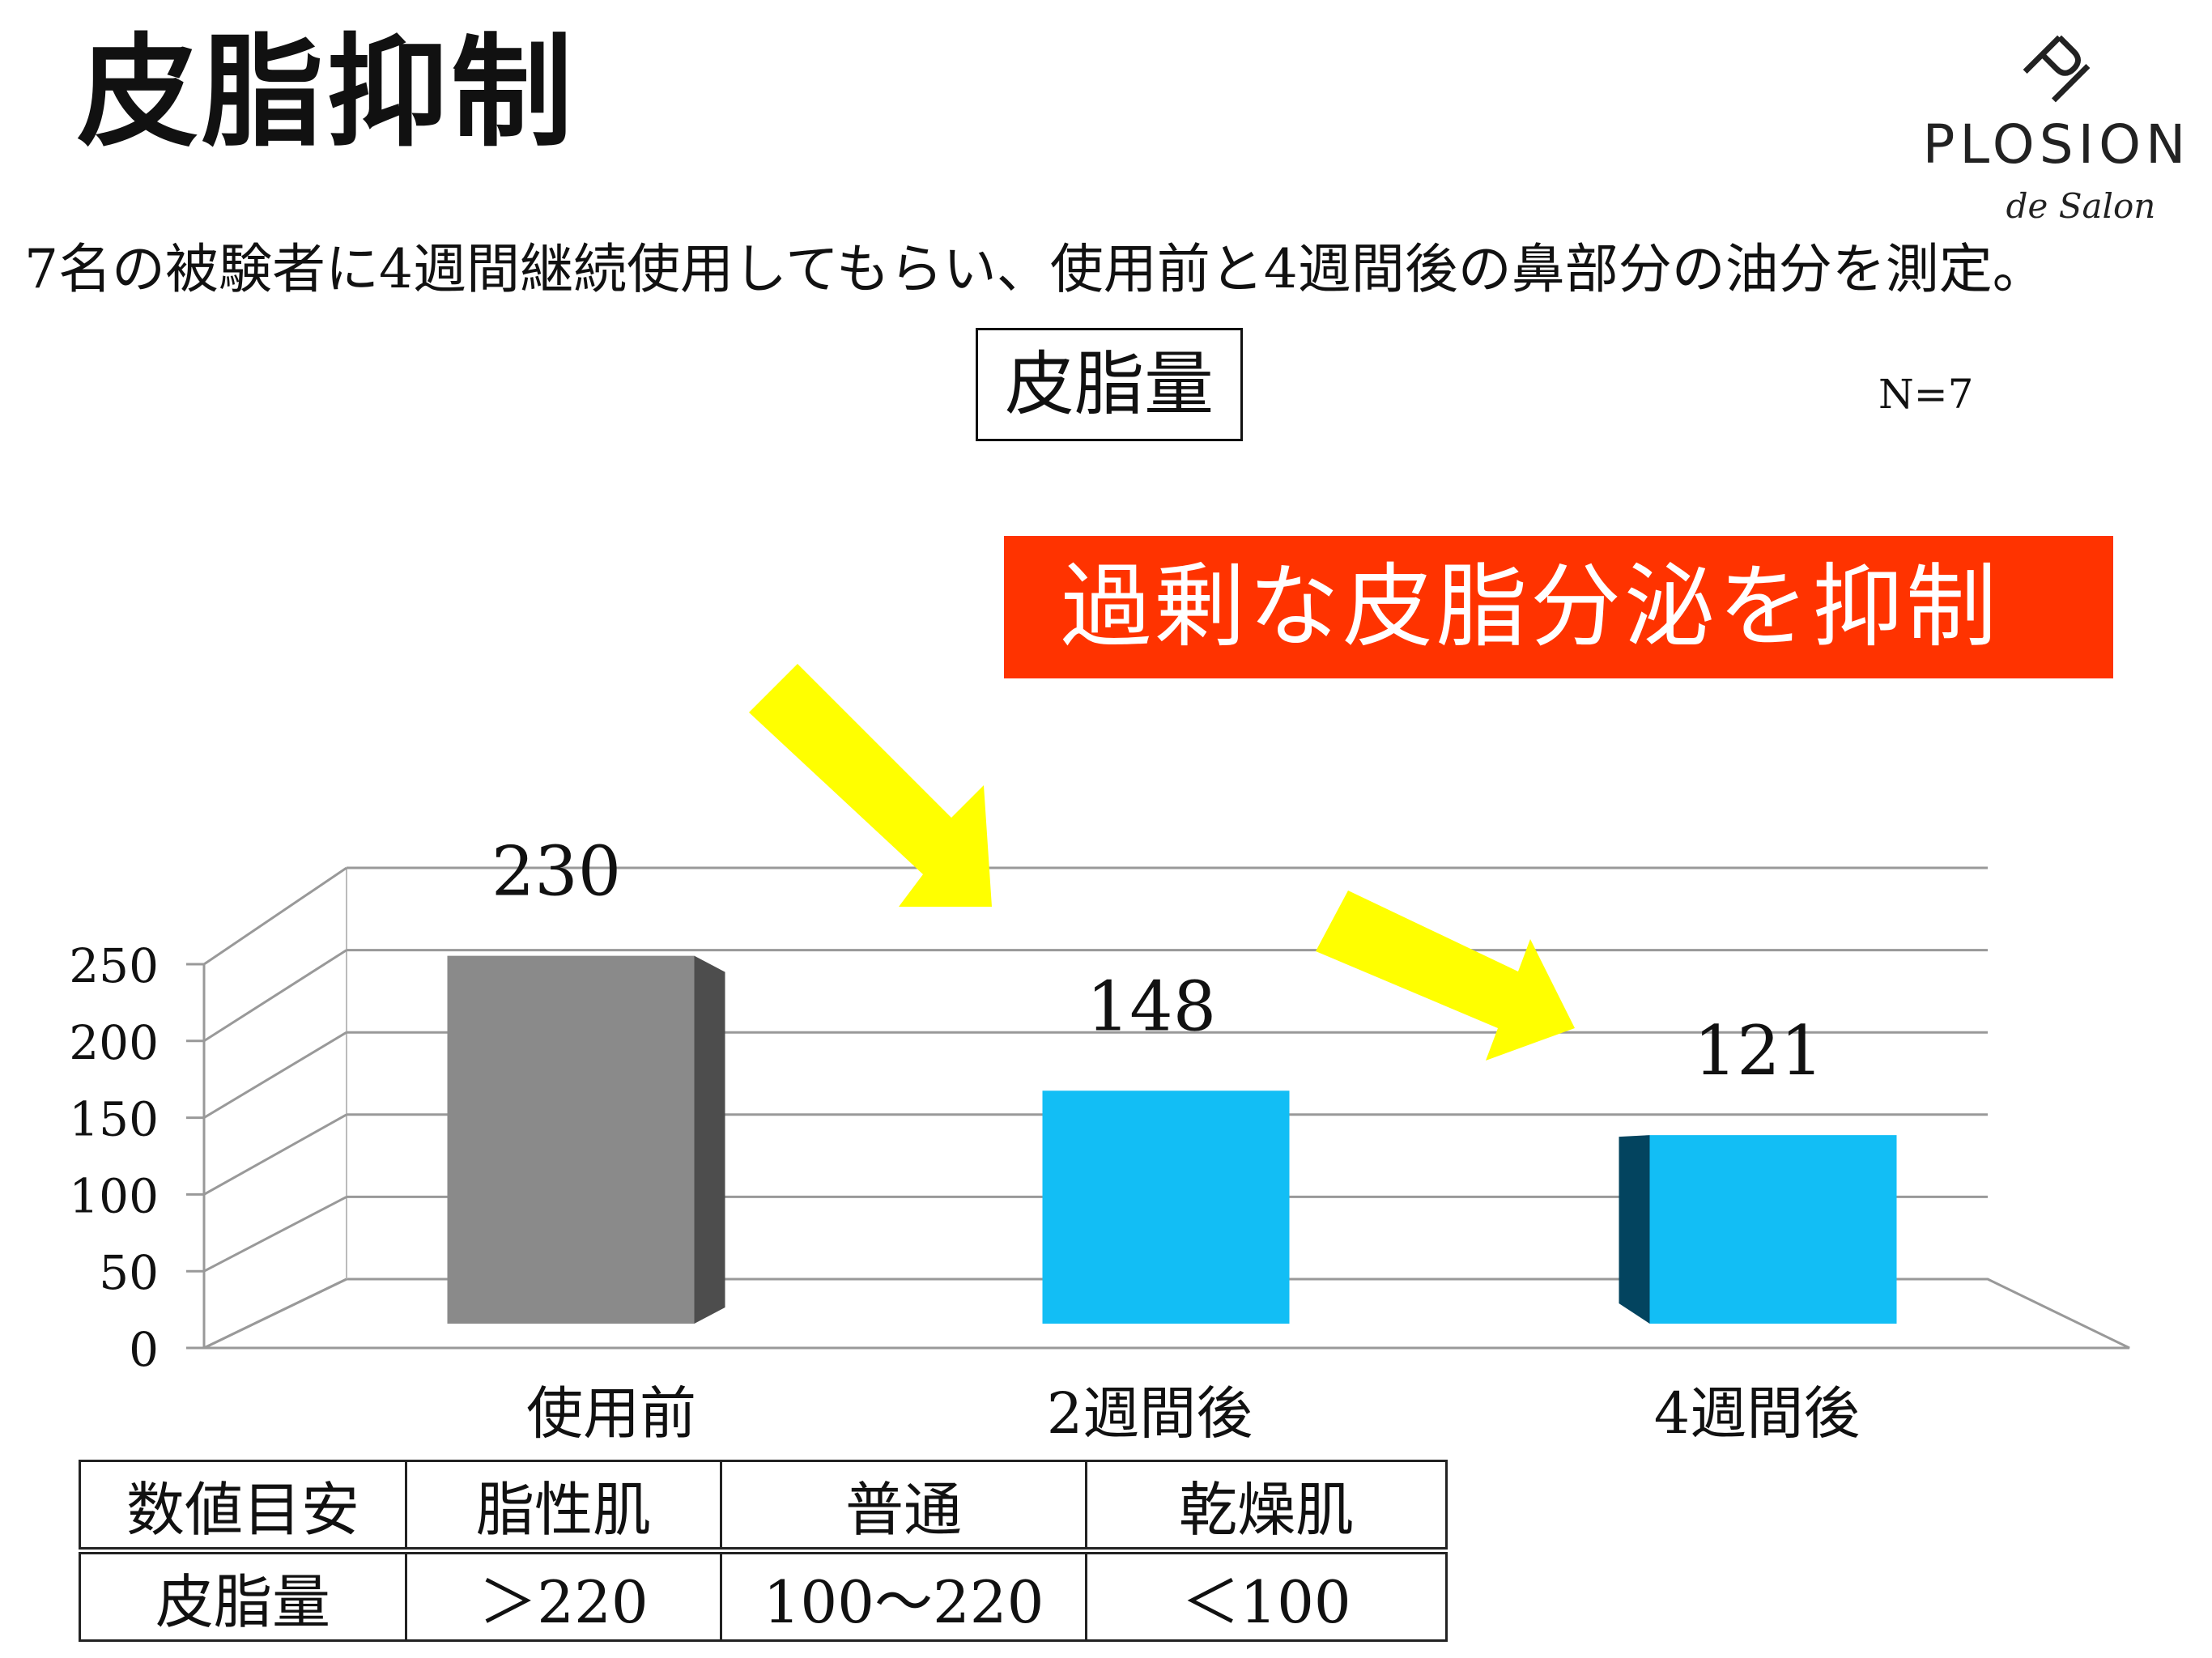 The height and width of the screenshot is (1658, 2212). Describe the element at coordinates (564, 1507) in the screenshot. I see `table-cell: 脂性肌` at that location.